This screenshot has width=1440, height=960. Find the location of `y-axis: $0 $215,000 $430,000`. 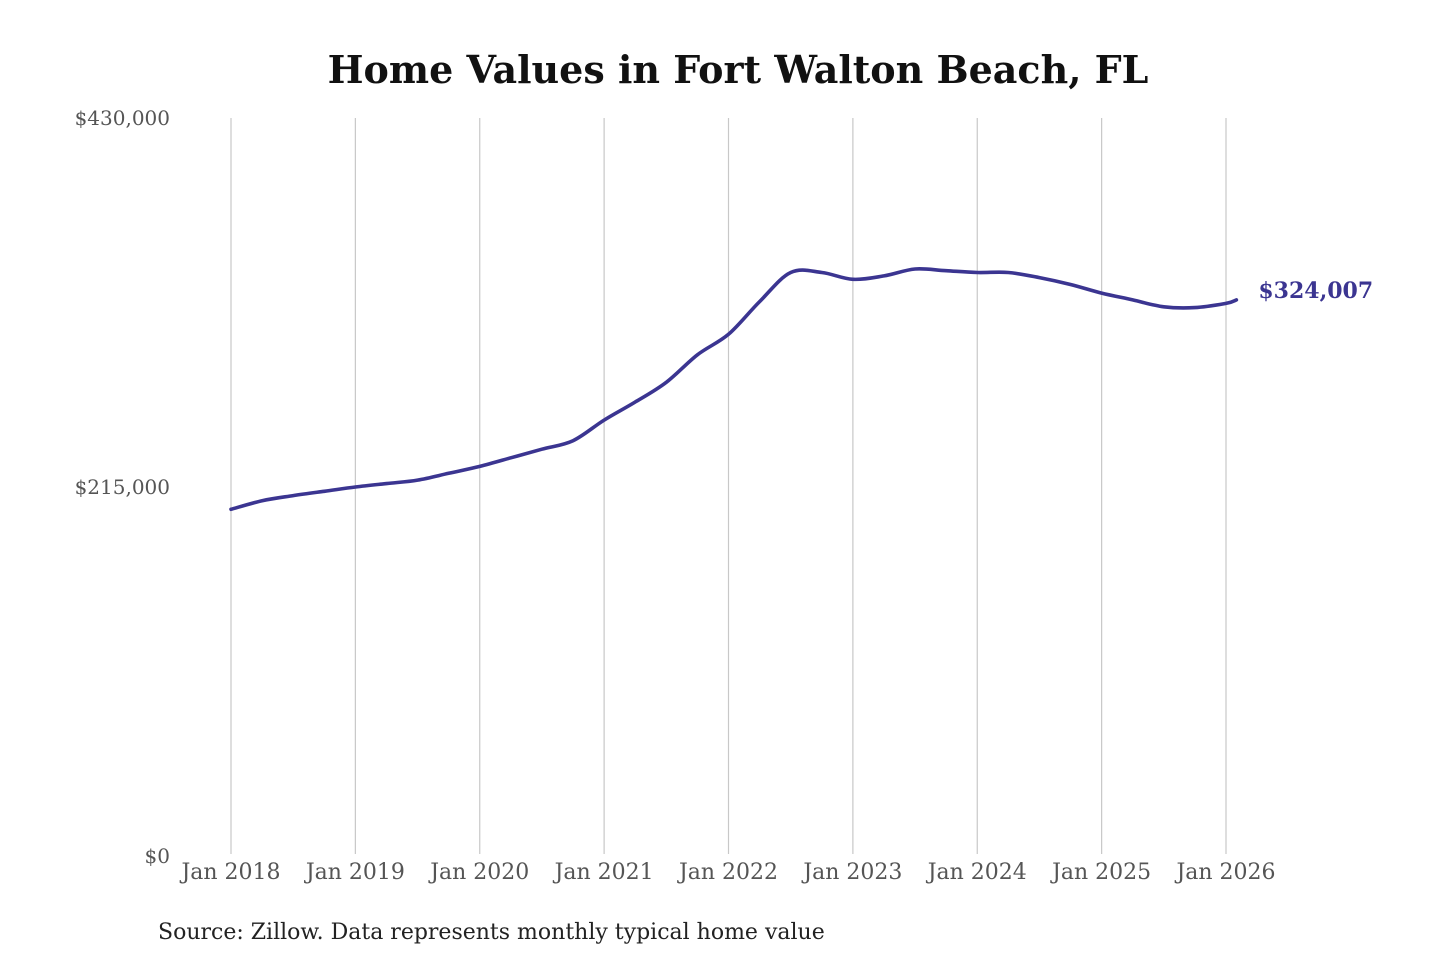

y-axis: $0 $215,000 $430,000 is located at coordinates (122, 487).